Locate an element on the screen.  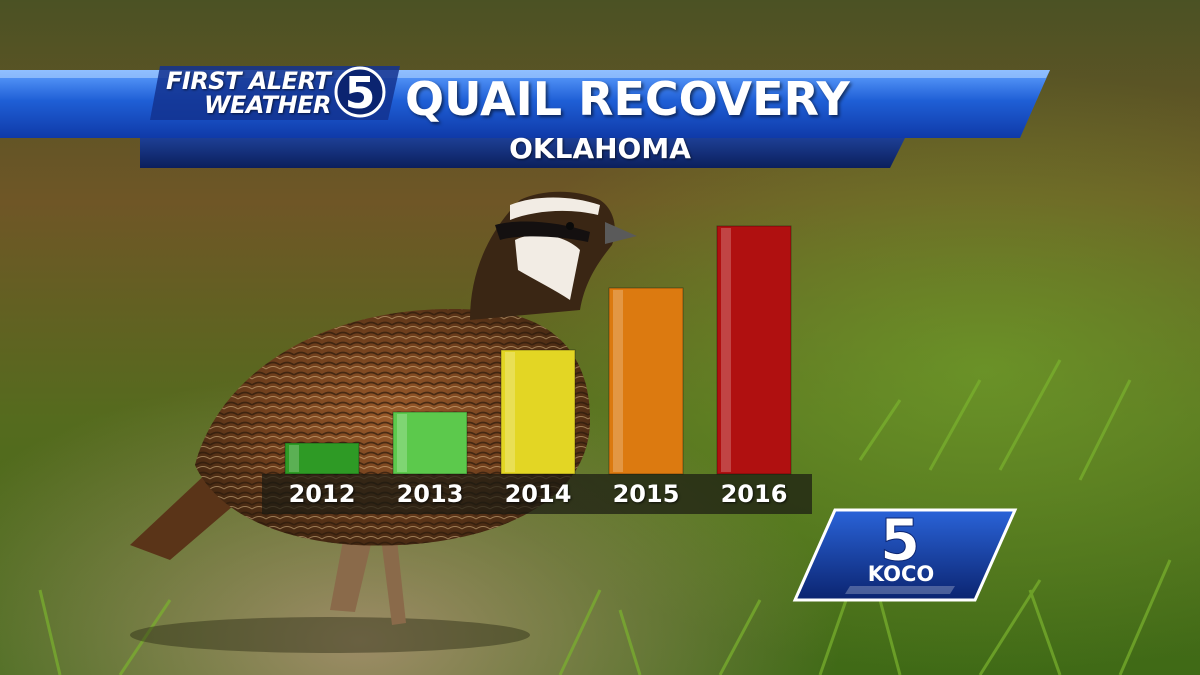
chart-subtitle: OKLAHOMA is located at coordinates (600, 148).